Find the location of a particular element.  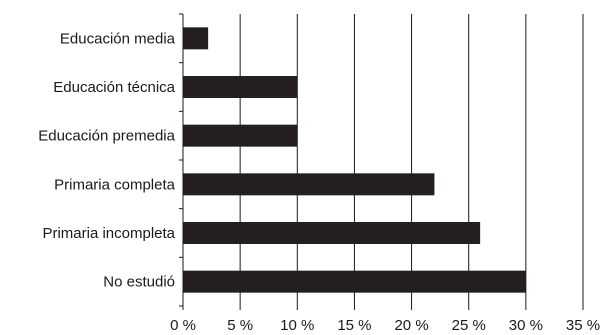

x-tick-label: 10 % is located at coordinates (297, 325).